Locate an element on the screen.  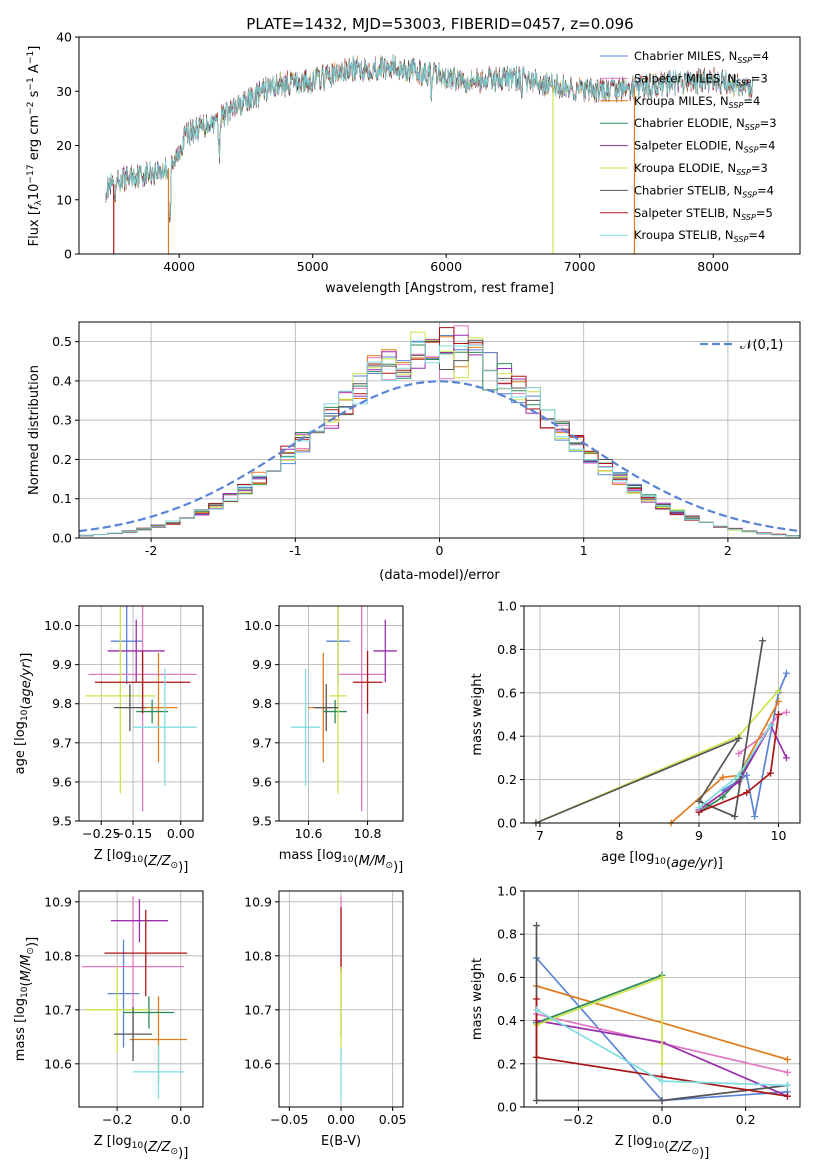
y-tick-label: 0 is located at coordinates (68, 254).